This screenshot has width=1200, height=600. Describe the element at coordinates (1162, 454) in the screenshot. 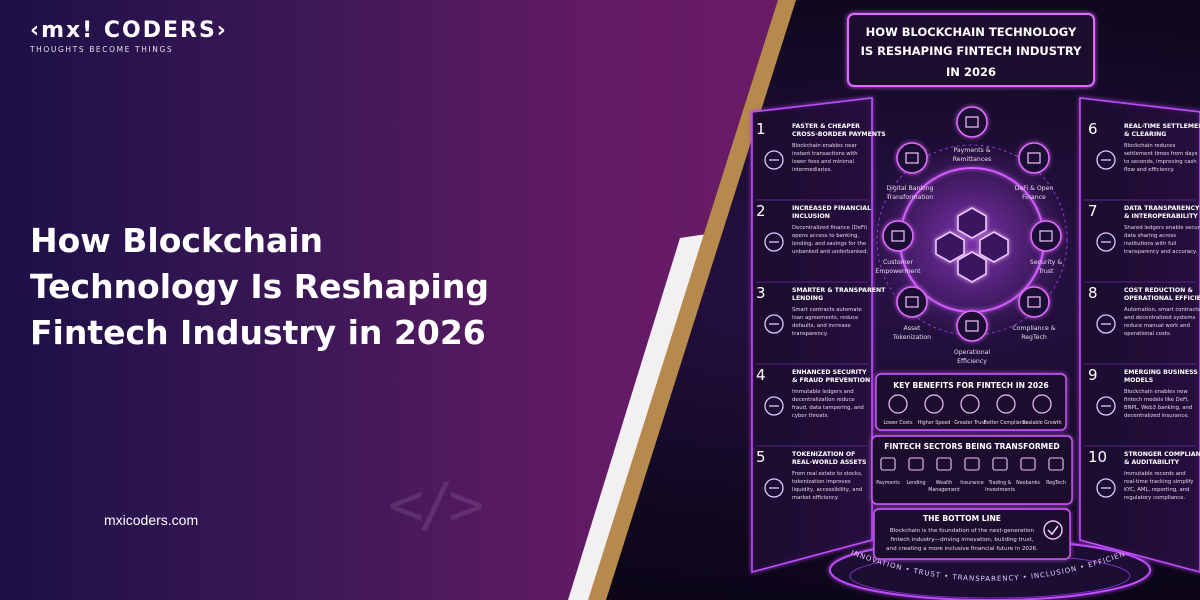

I see `item-title-1: STRONGER COMPLIANCE` at that location.